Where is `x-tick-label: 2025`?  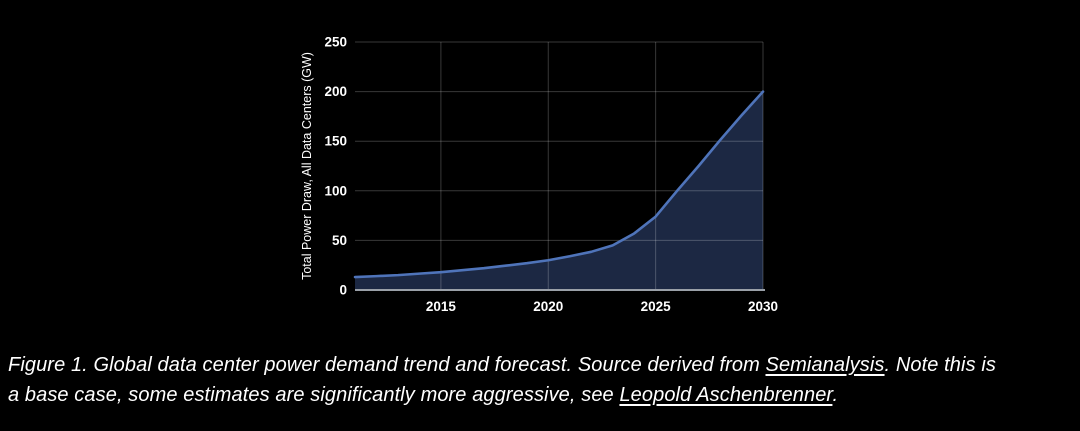
x-tick-label: 2025 is located at coordinates (656, 306).